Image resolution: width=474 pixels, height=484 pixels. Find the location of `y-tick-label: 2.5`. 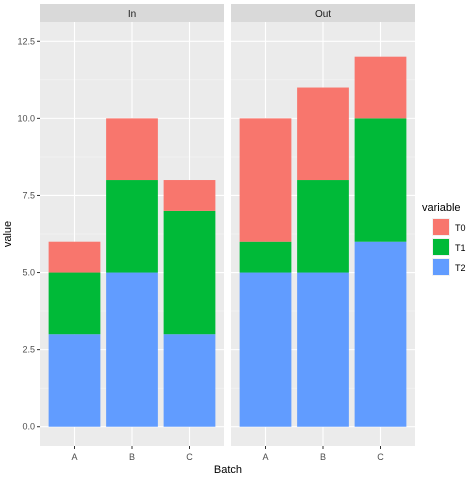

y-tick-label: 2.5 is located at coordinates (28, 350).